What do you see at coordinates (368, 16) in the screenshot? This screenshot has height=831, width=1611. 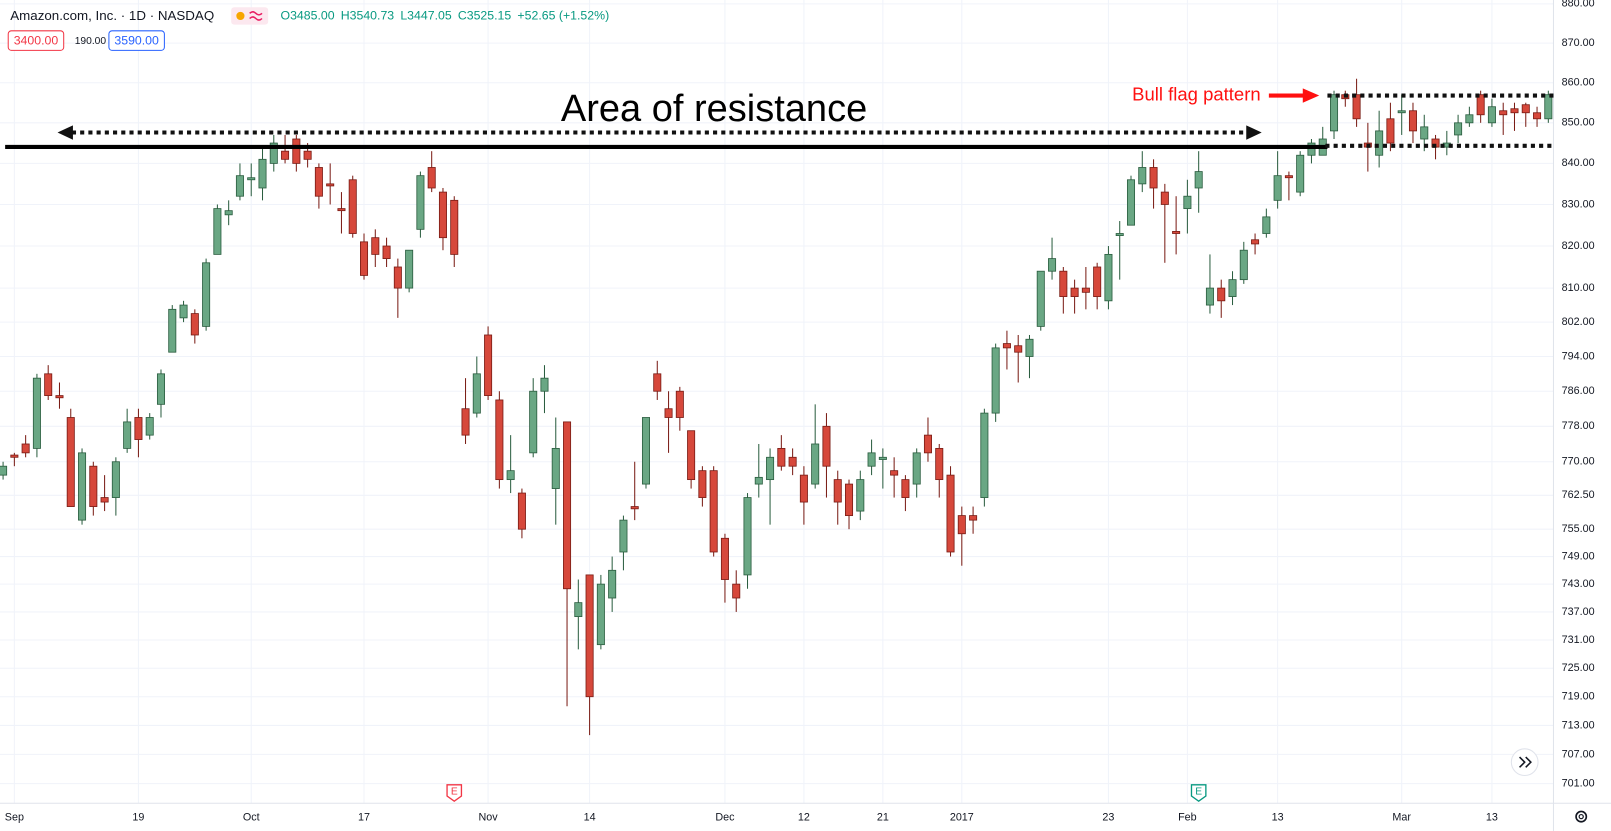 I see `ohlc-value: H3540.73` at bounding box center [368, 16].